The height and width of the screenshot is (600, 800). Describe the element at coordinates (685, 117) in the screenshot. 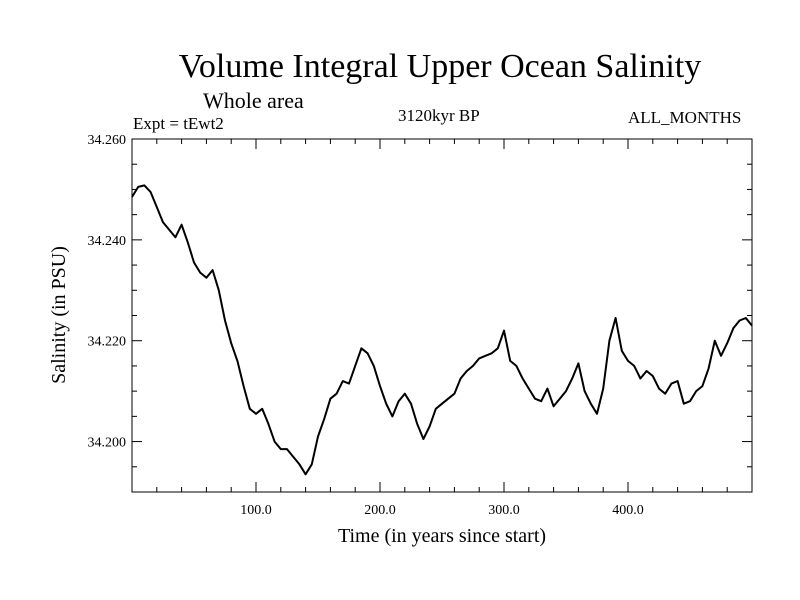

I see `months-label: ALL_MONTHS` at that location.